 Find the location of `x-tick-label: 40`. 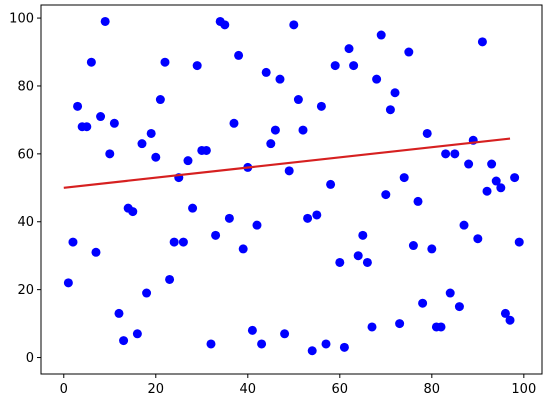

x-tick-label: 40 is located at coordinates (248, 389).